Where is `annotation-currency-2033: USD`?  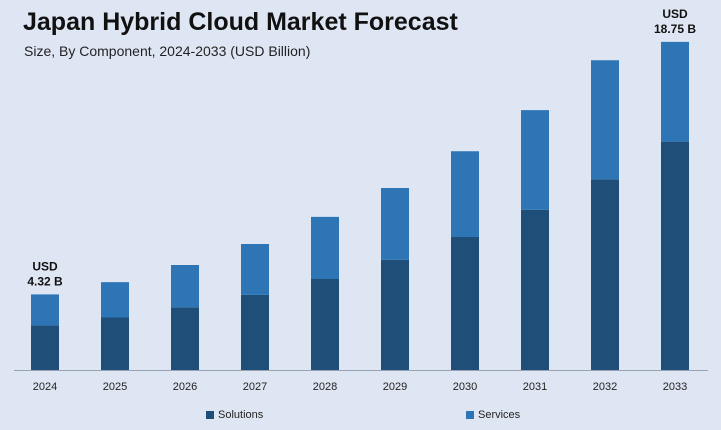 annotation-currency-2033: USD is located at coordinates (675, 14).